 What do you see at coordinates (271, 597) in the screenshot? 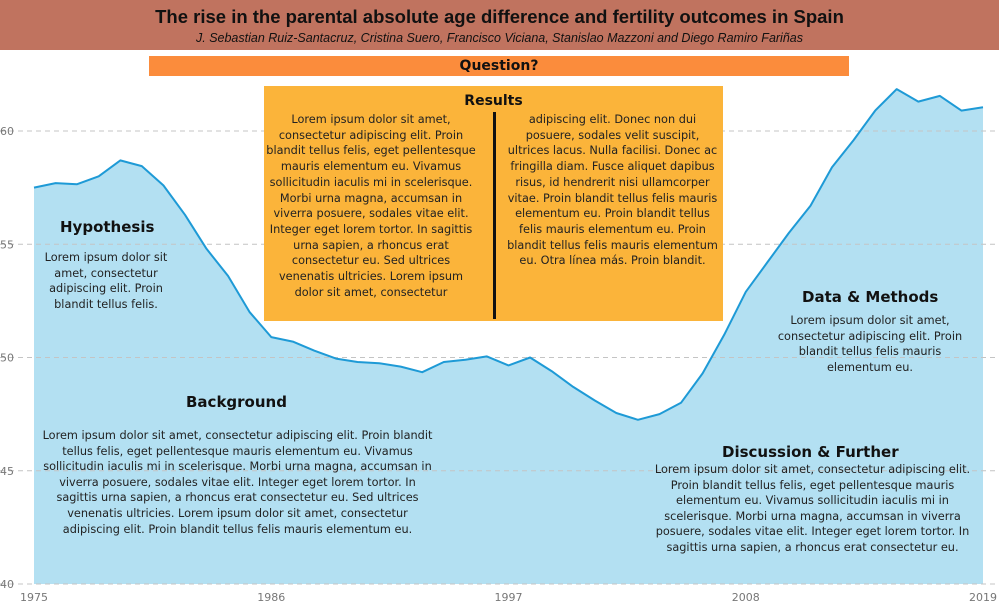
I see `x-tick-label: 1986` at bounding box center [271, 597].